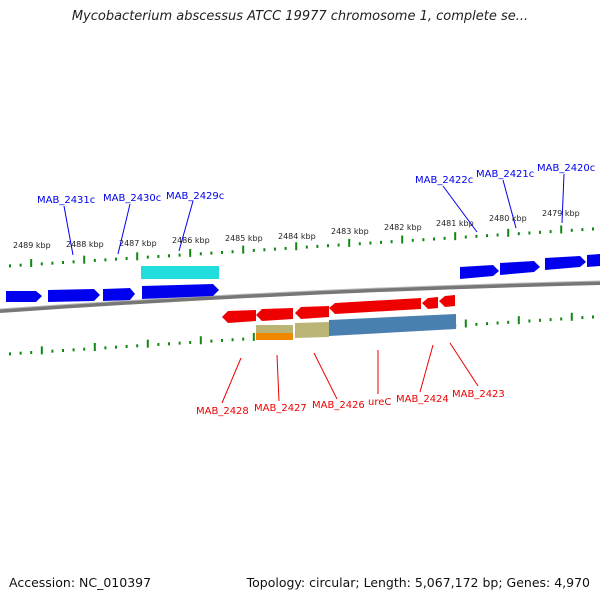 The width and height of the screenshot is (600, 600). What do you see at coordinates (392, 325) in the screenshot?
I see `steel-feature` at bounding box center [392, 325].